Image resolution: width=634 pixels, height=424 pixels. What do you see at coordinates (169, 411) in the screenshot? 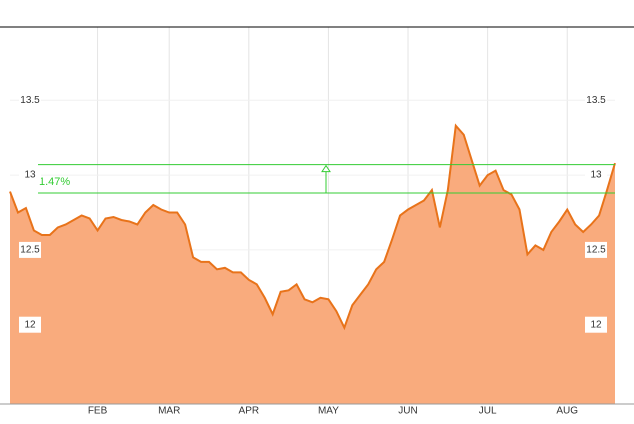
I see `x-tick-label: MAR` at bounding box center [169, 411].